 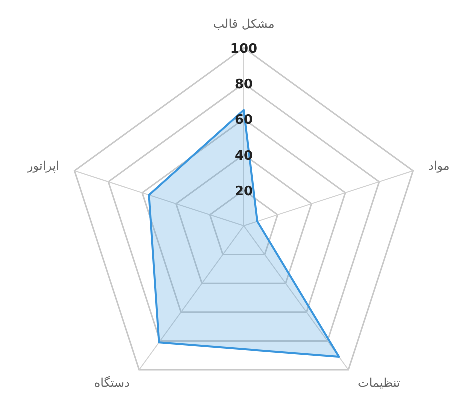 What do you see at coordinates (244, 49) in the screenshot?
I see `y-tick-label: 100` at bounding box center [244, 49].